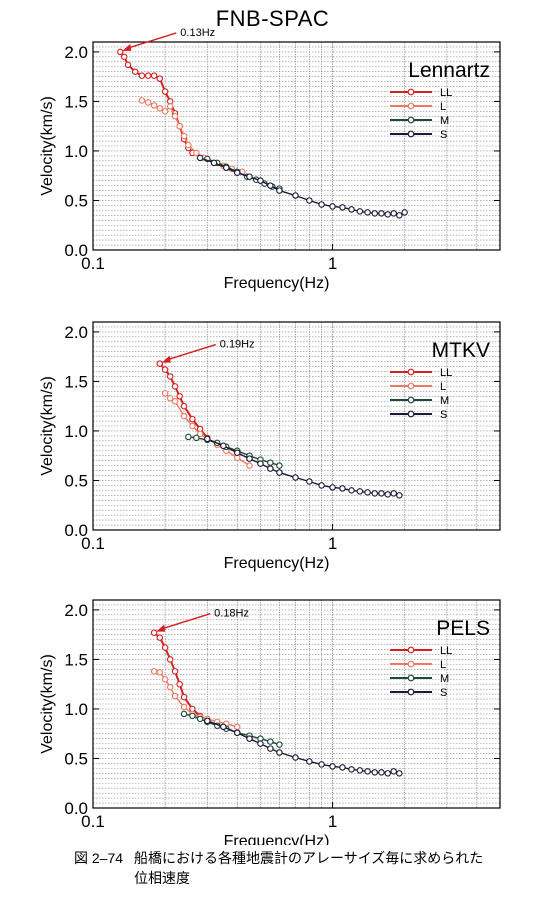 The image size is (545, 907). I want to click on legend-marker-M, so click(411, 120).